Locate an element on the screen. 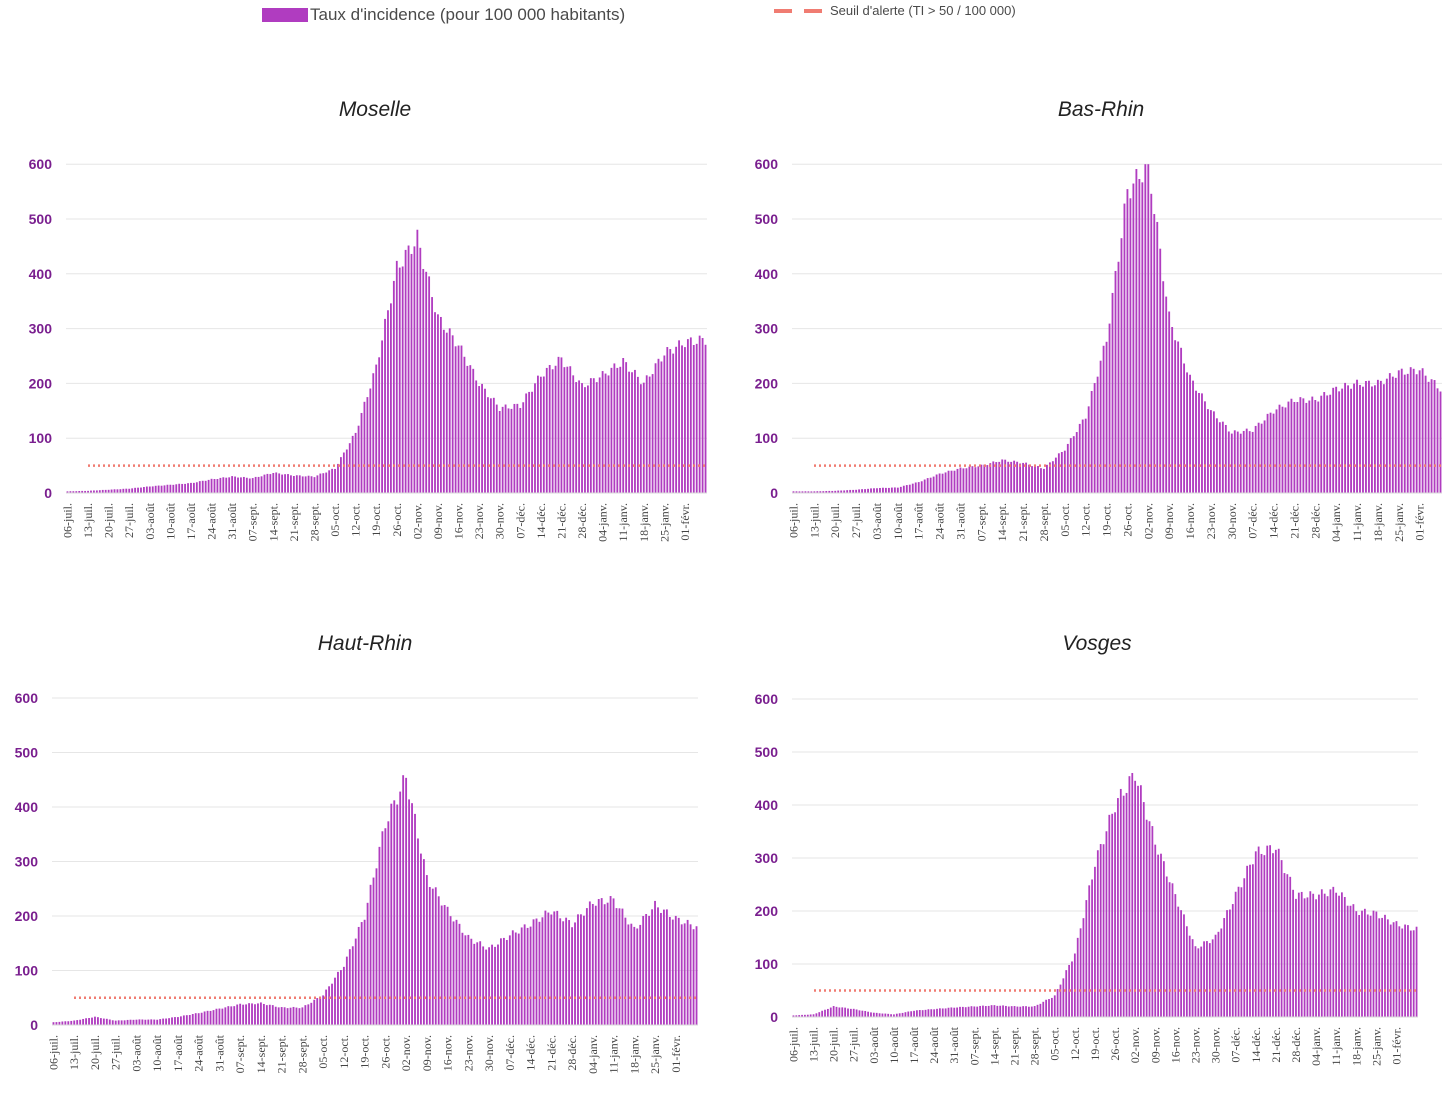  x-tick-label: 01-févr. is located at coordinates (676, 1054).